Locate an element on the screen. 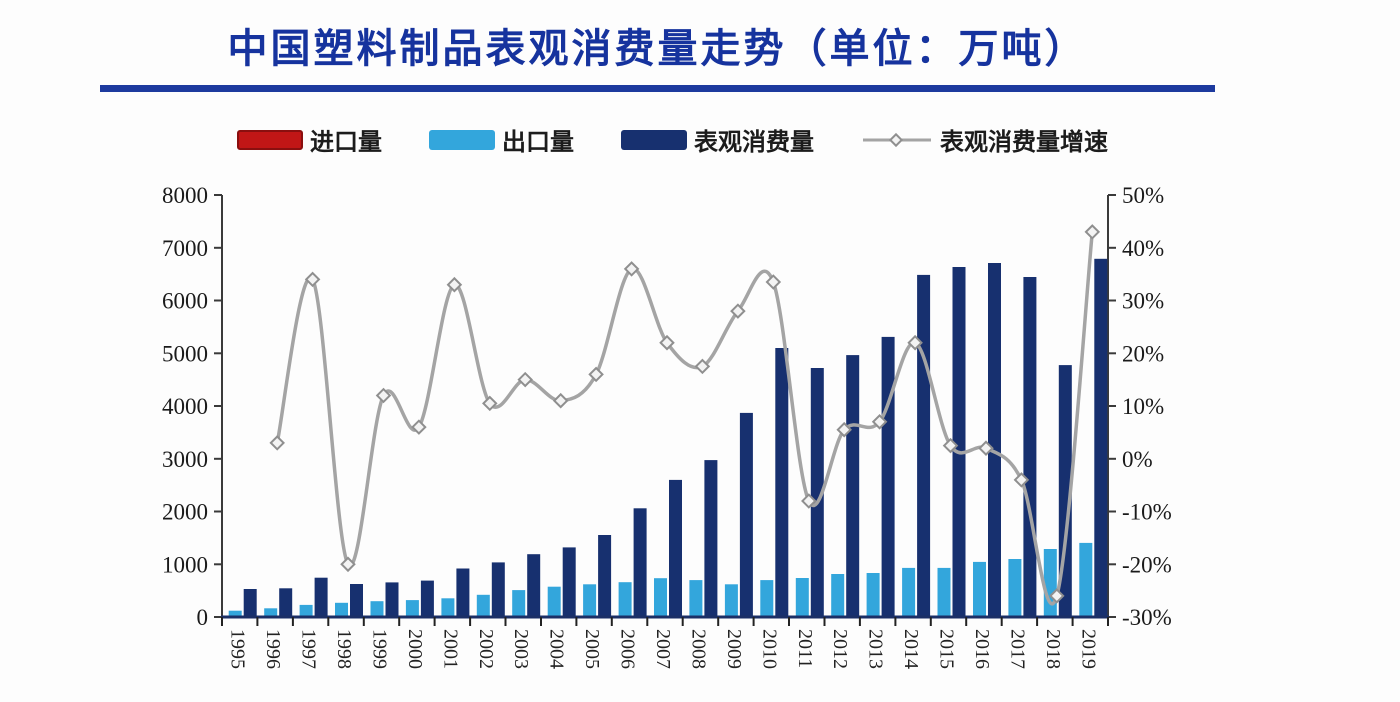 The image size is (1400, 702). bar-consumption-2008 is located at coordinates (711, 538).